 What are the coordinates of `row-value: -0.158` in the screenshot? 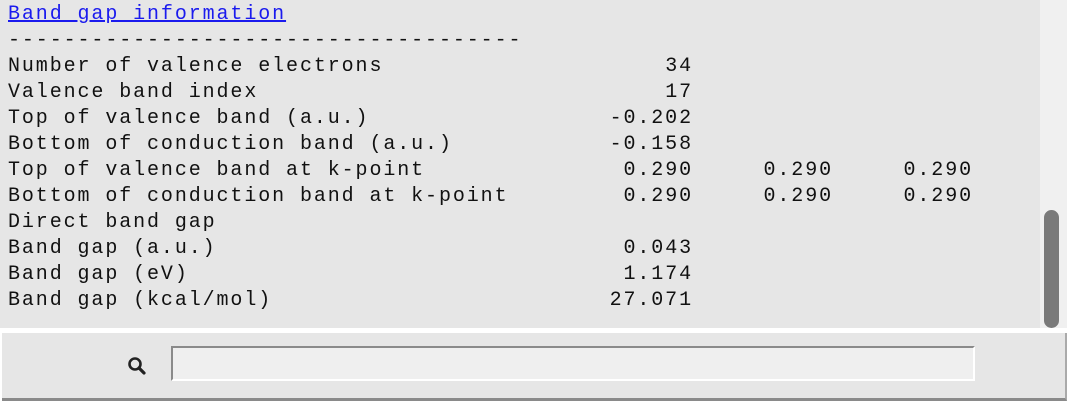 It's located at (651, 144).